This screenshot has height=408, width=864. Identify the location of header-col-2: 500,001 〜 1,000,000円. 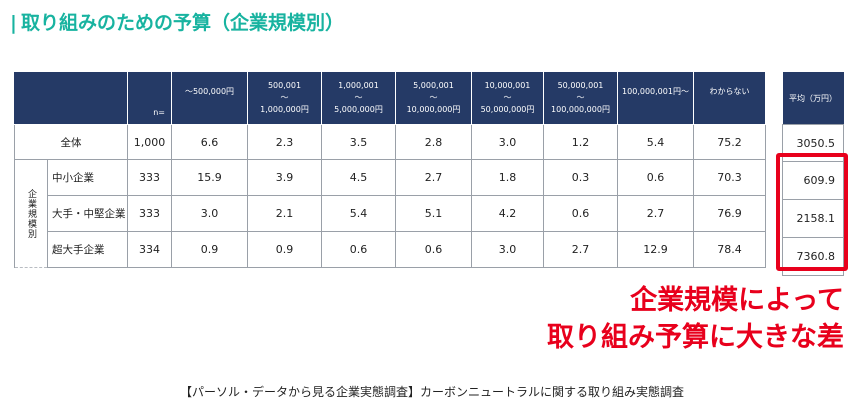
(284, 98).